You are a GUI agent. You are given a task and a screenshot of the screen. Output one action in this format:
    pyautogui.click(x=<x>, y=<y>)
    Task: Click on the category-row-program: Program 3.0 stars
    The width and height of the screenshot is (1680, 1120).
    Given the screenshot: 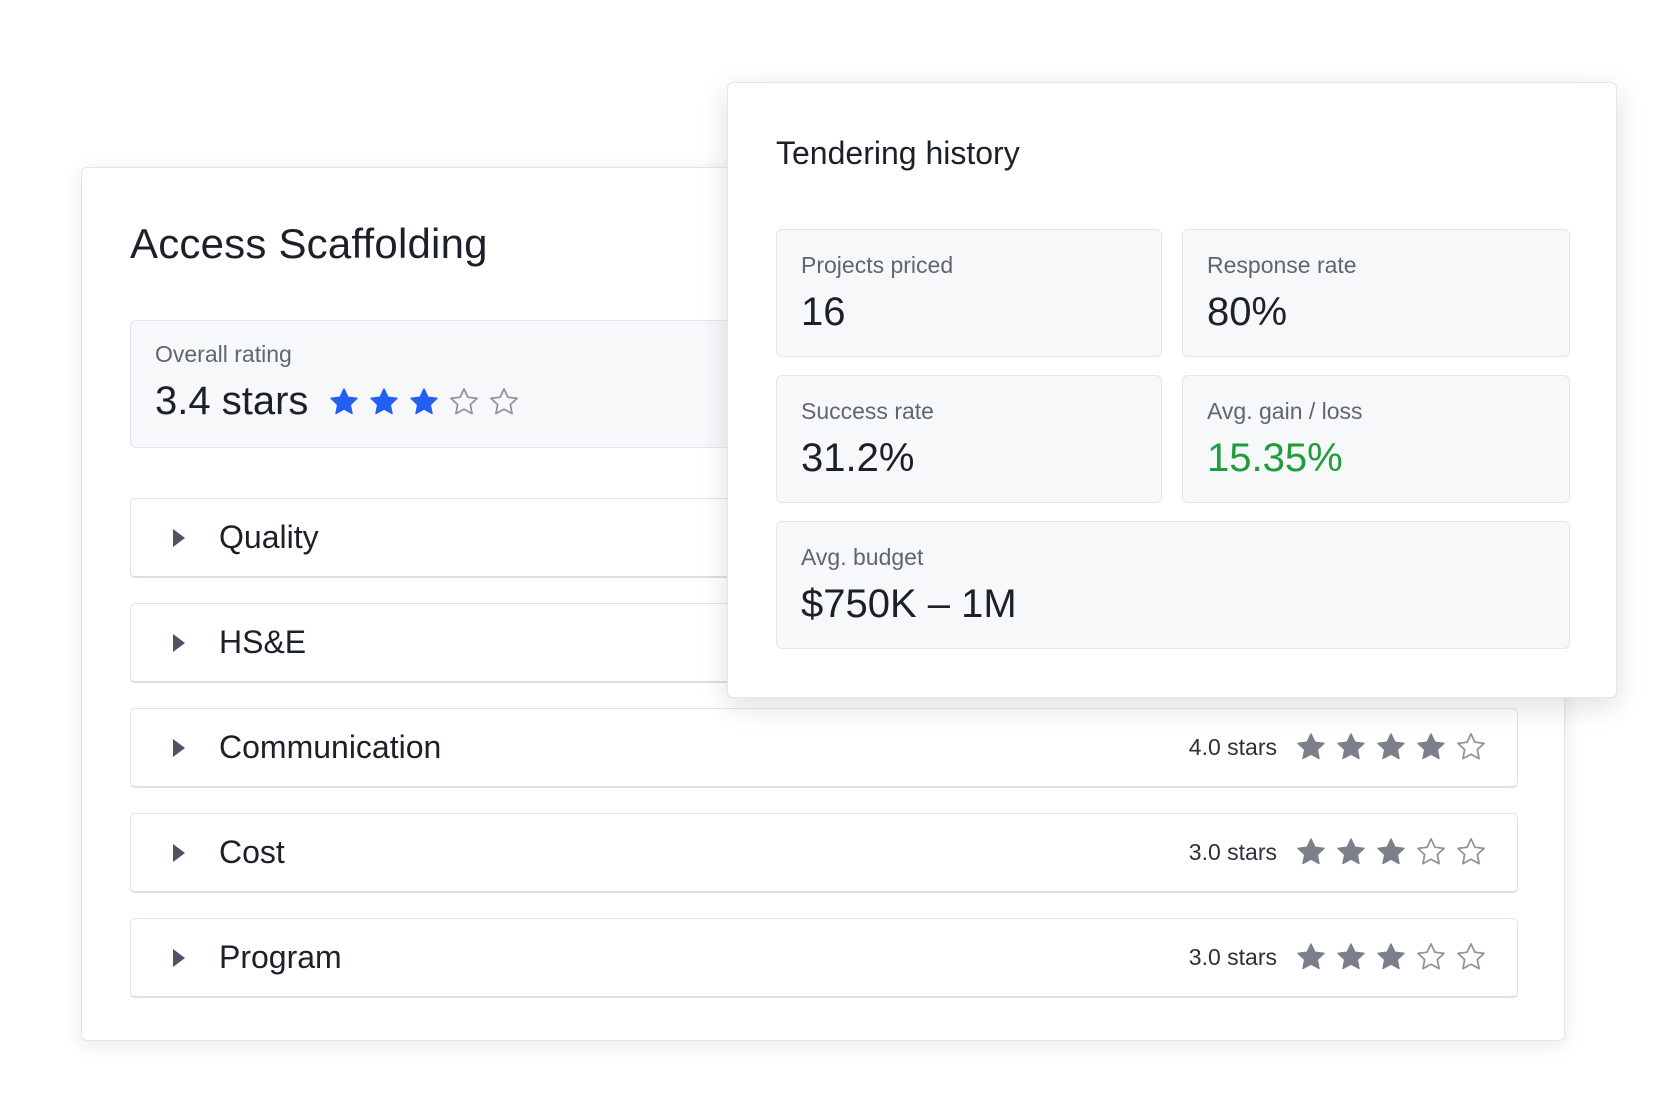 What is the action you would take?
    pyautogui.click(x=824, y=958)
    